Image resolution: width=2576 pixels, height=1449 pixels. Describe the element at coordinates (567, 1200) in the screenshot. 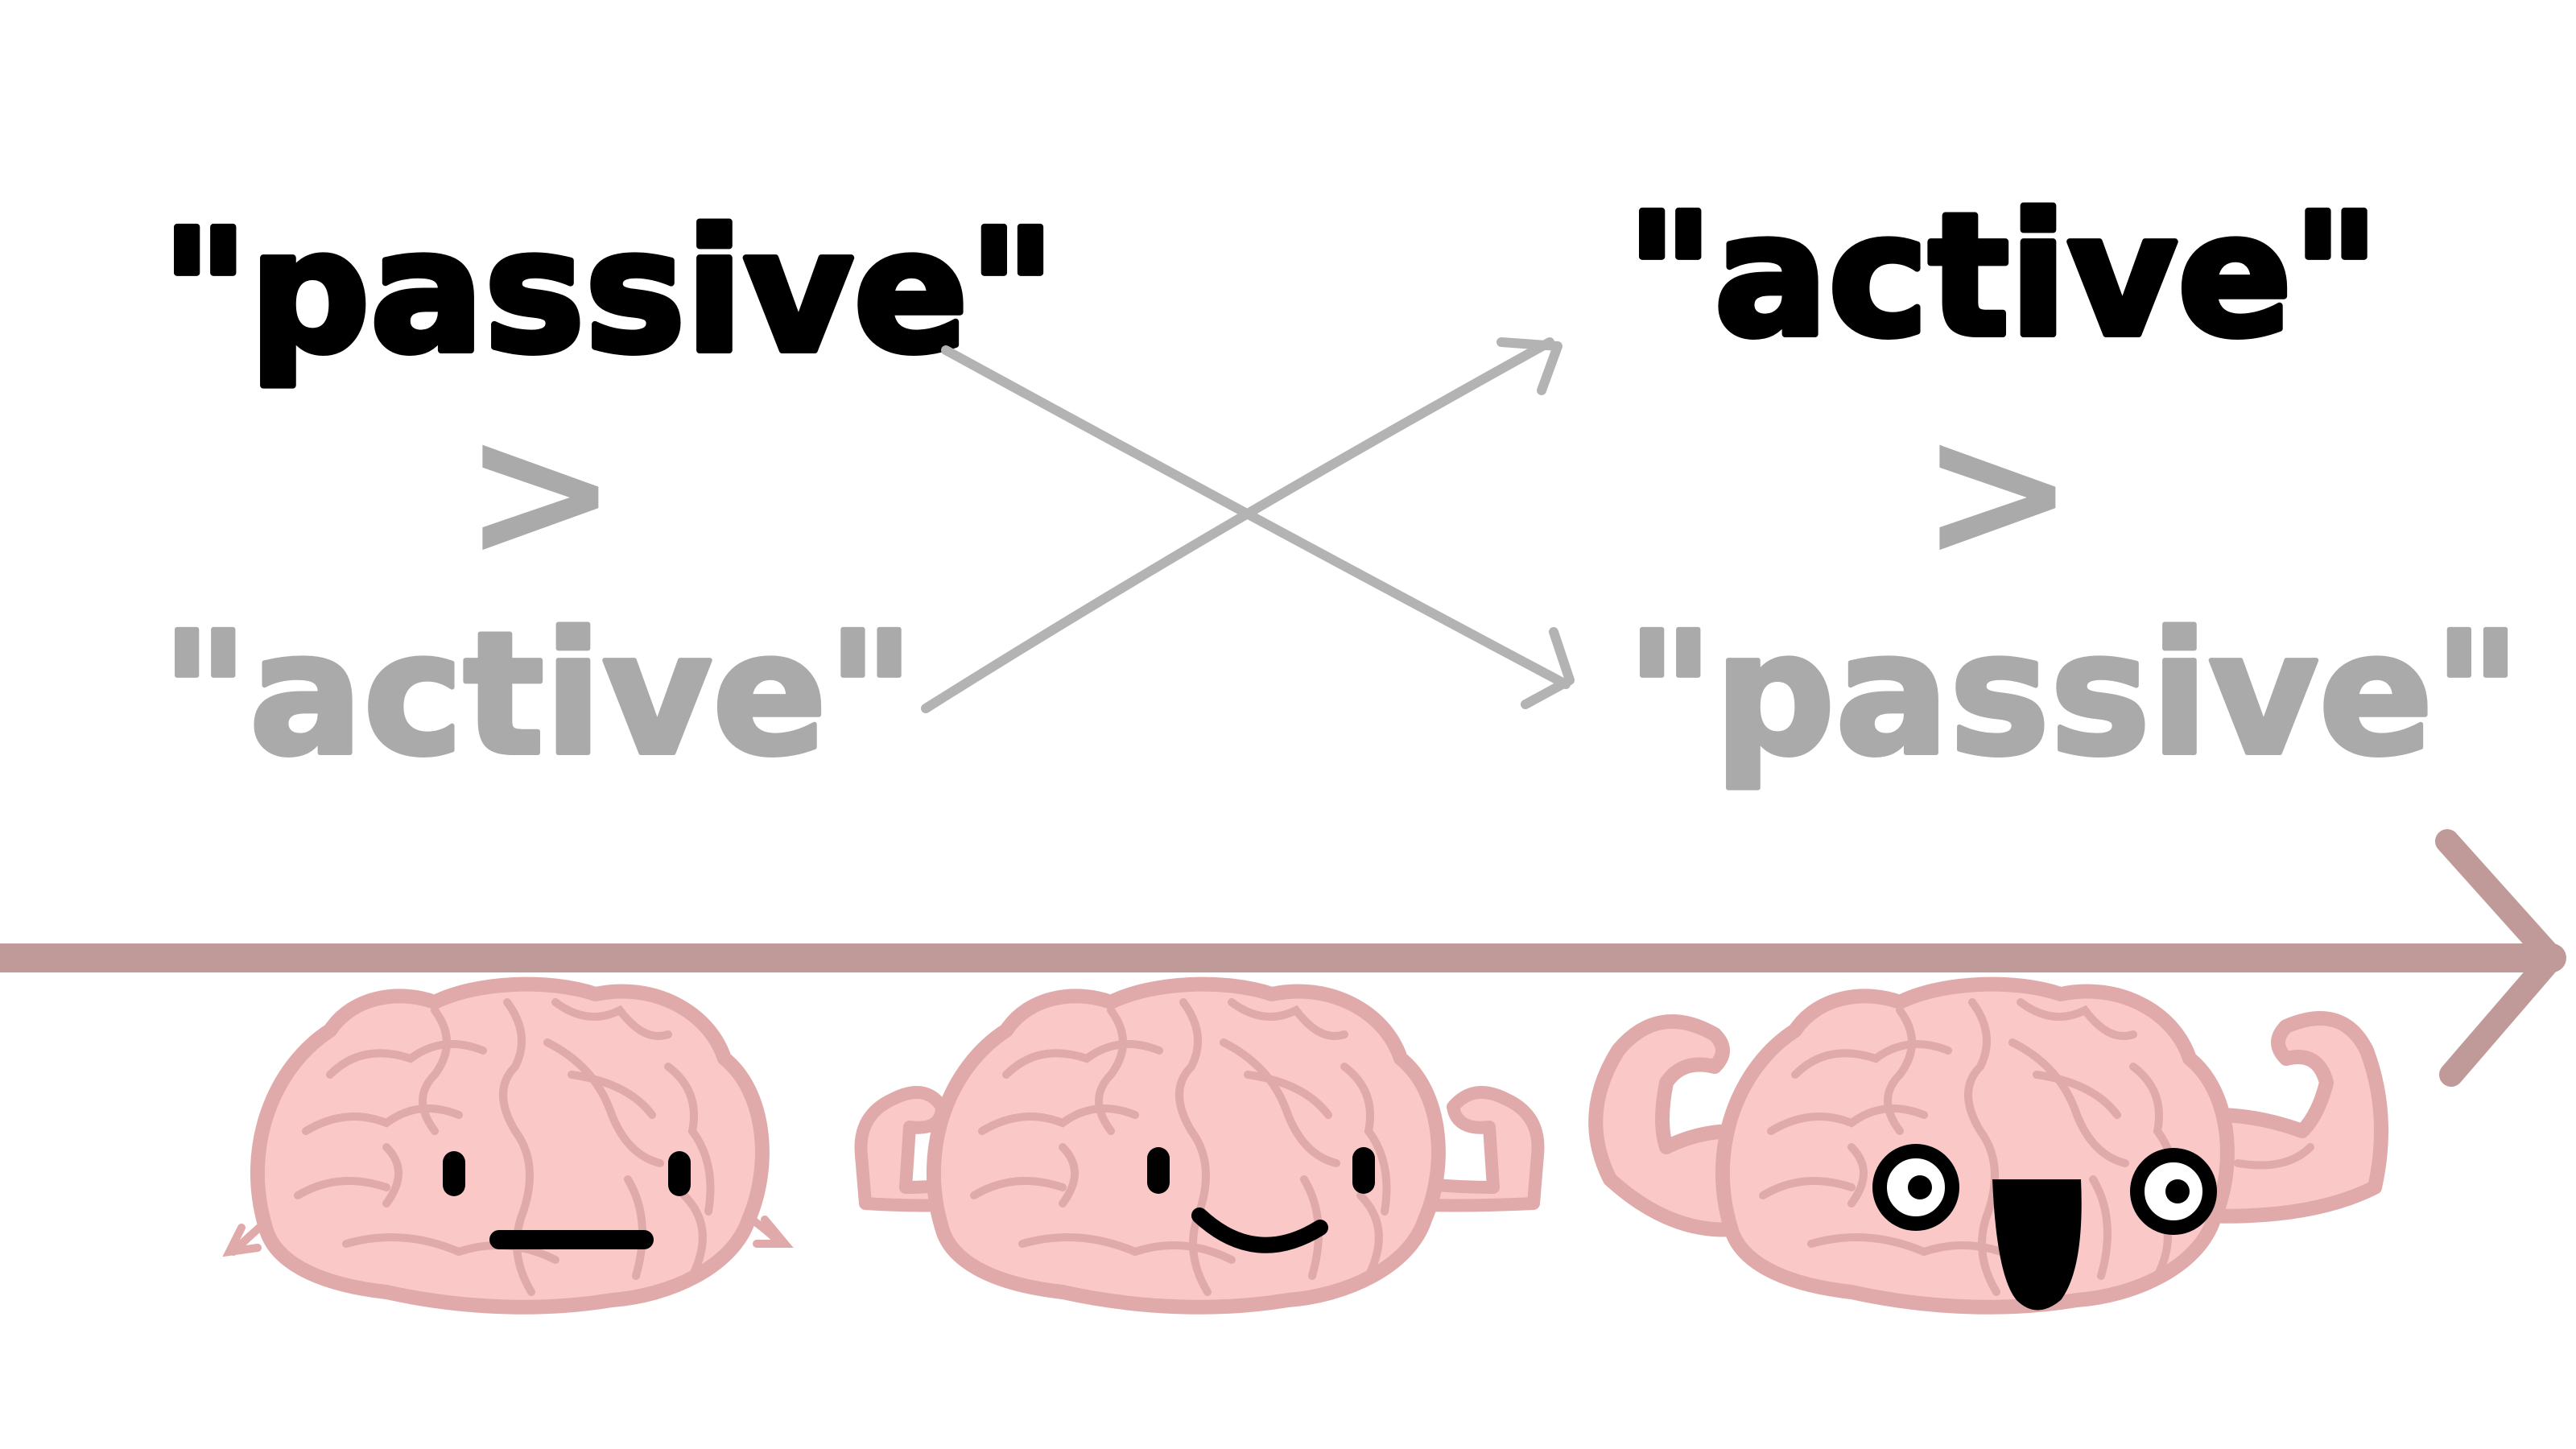

I see `neutral-face` at that location.